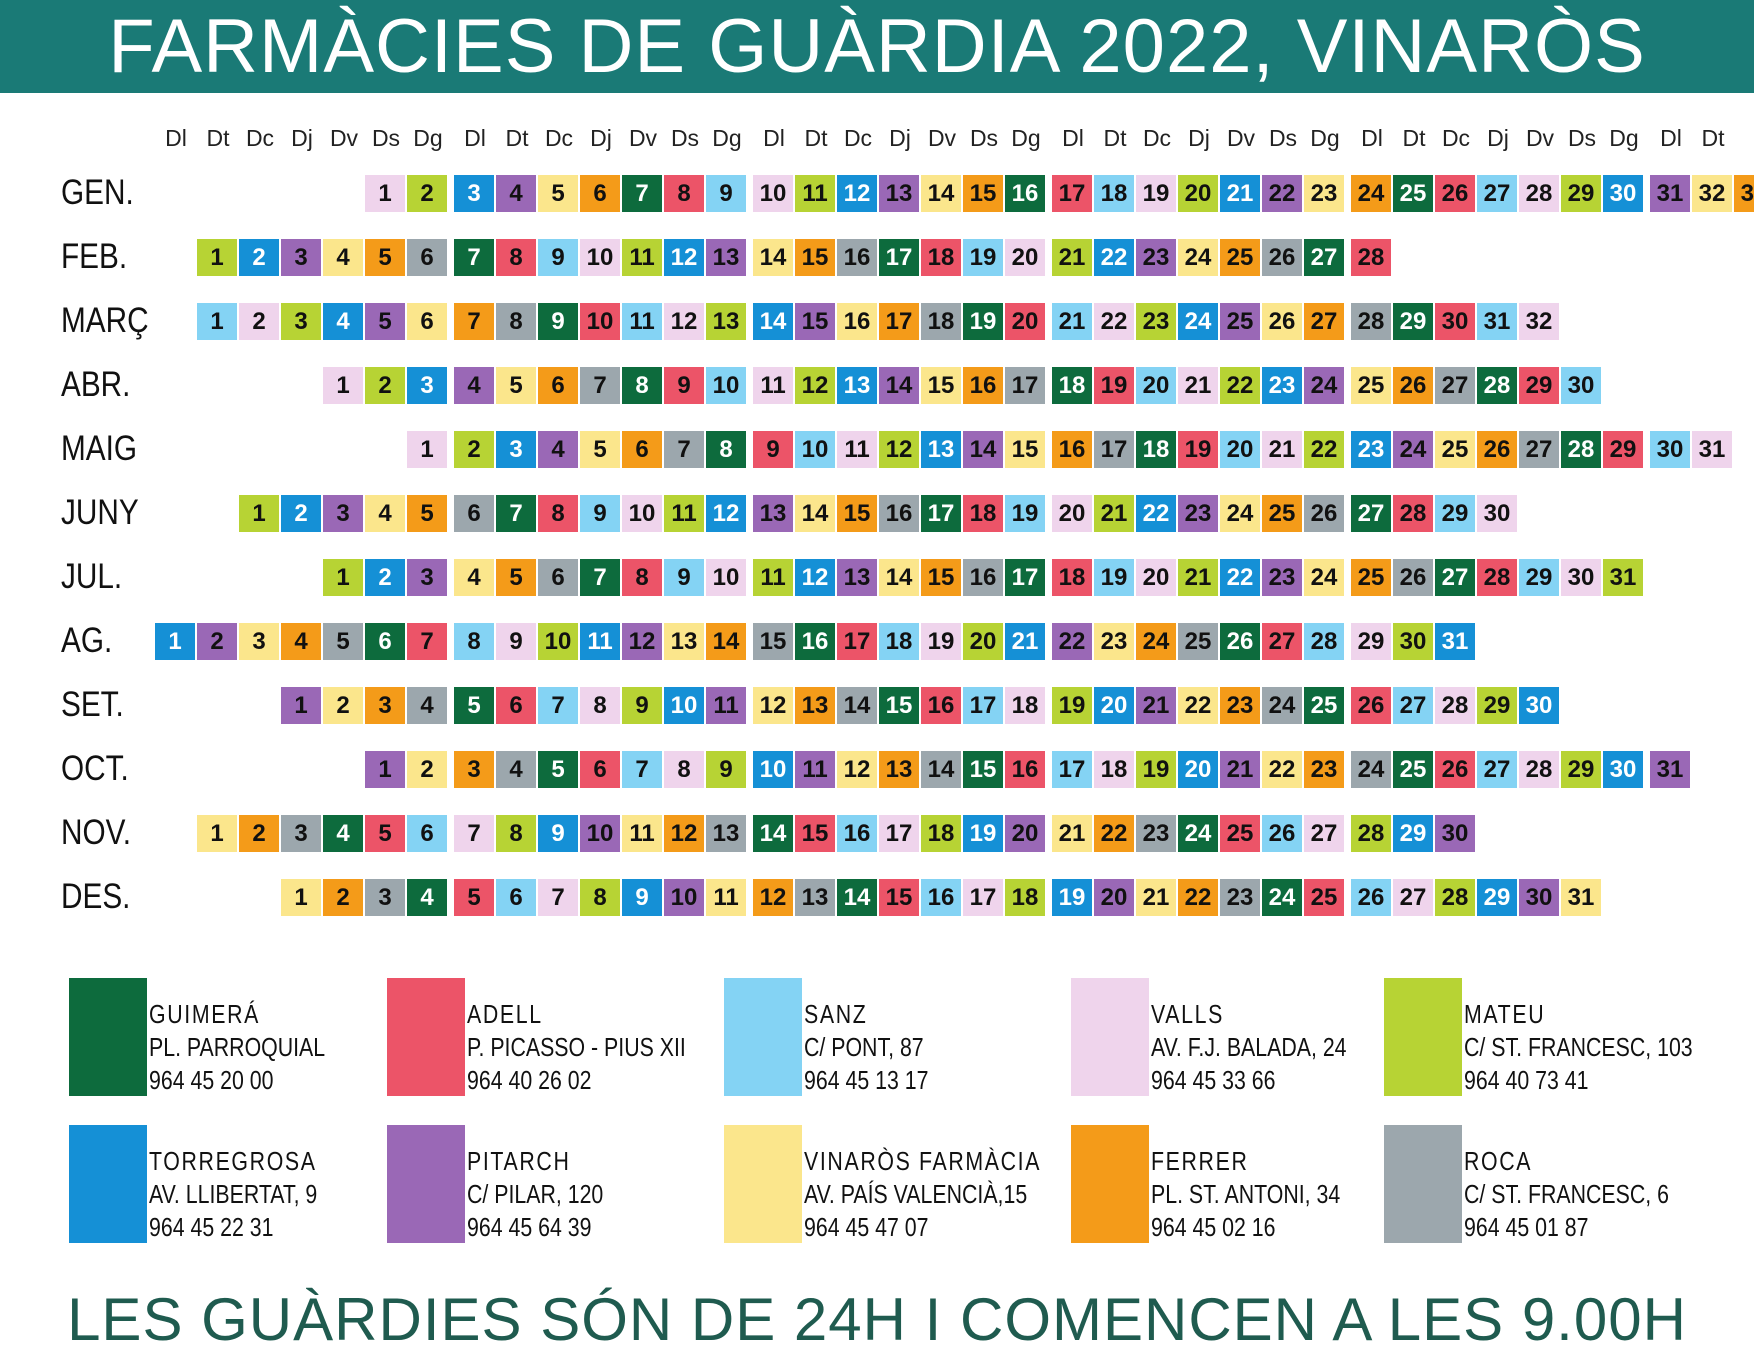 The height and width of the screenshot is (1368, 1754). I want to click on weekday-header: Dv, so click(1241, 138).